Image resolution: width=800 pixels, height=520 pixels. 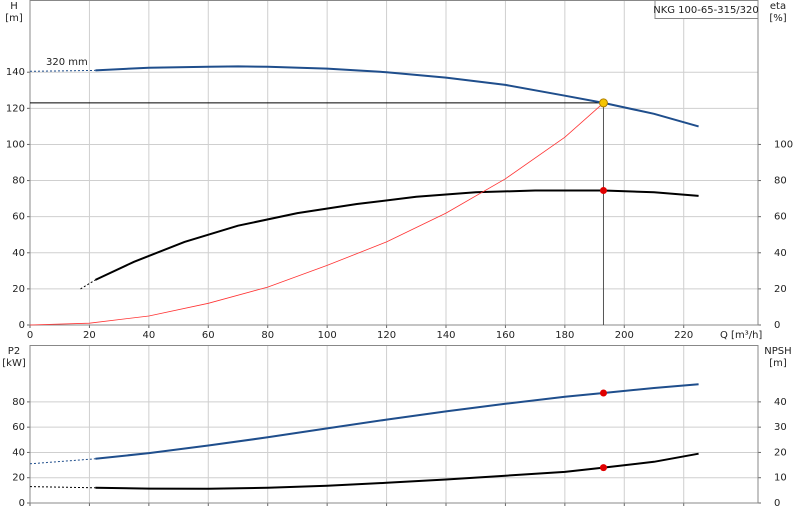 I want to click on x-tick-label: 60, so click(x=208, y=335).